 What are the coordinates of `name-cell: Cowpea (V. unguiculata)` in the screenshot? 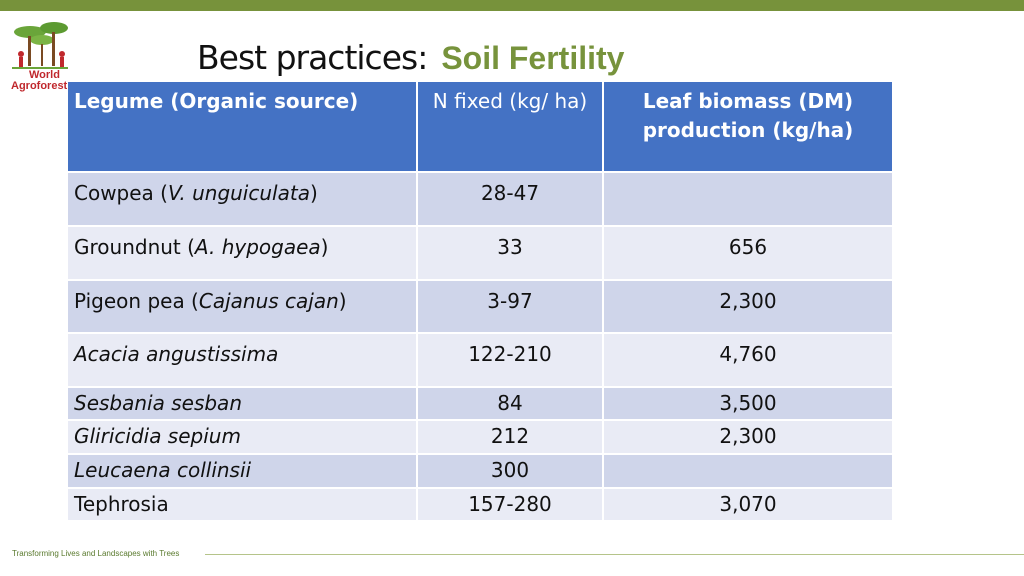 It's located at (243, 200).